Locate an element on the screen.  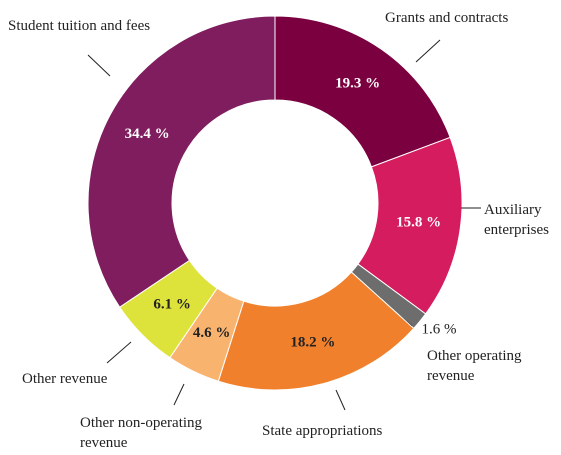
category-label: Auxiliary enterprises is located at coordinates (516, 220).